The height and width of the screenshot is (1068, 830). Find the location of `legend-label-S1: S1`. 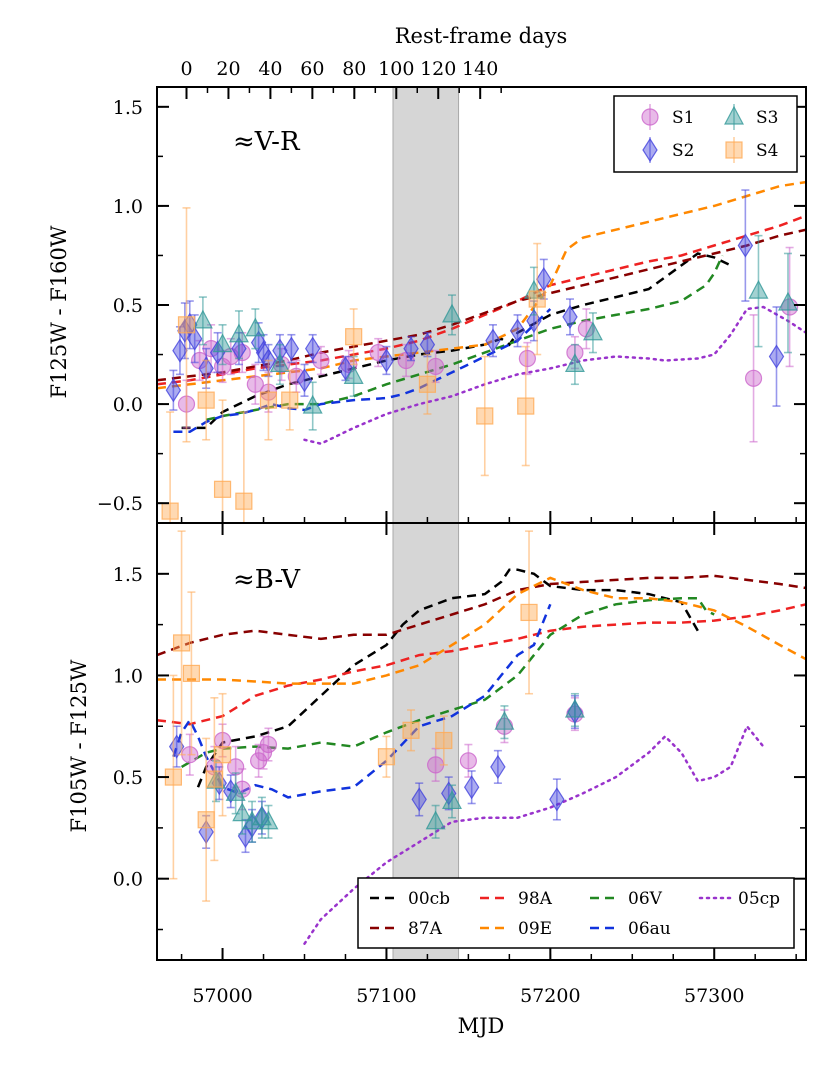

legend-label-S1: S1 is located at coordinates (683, 118).